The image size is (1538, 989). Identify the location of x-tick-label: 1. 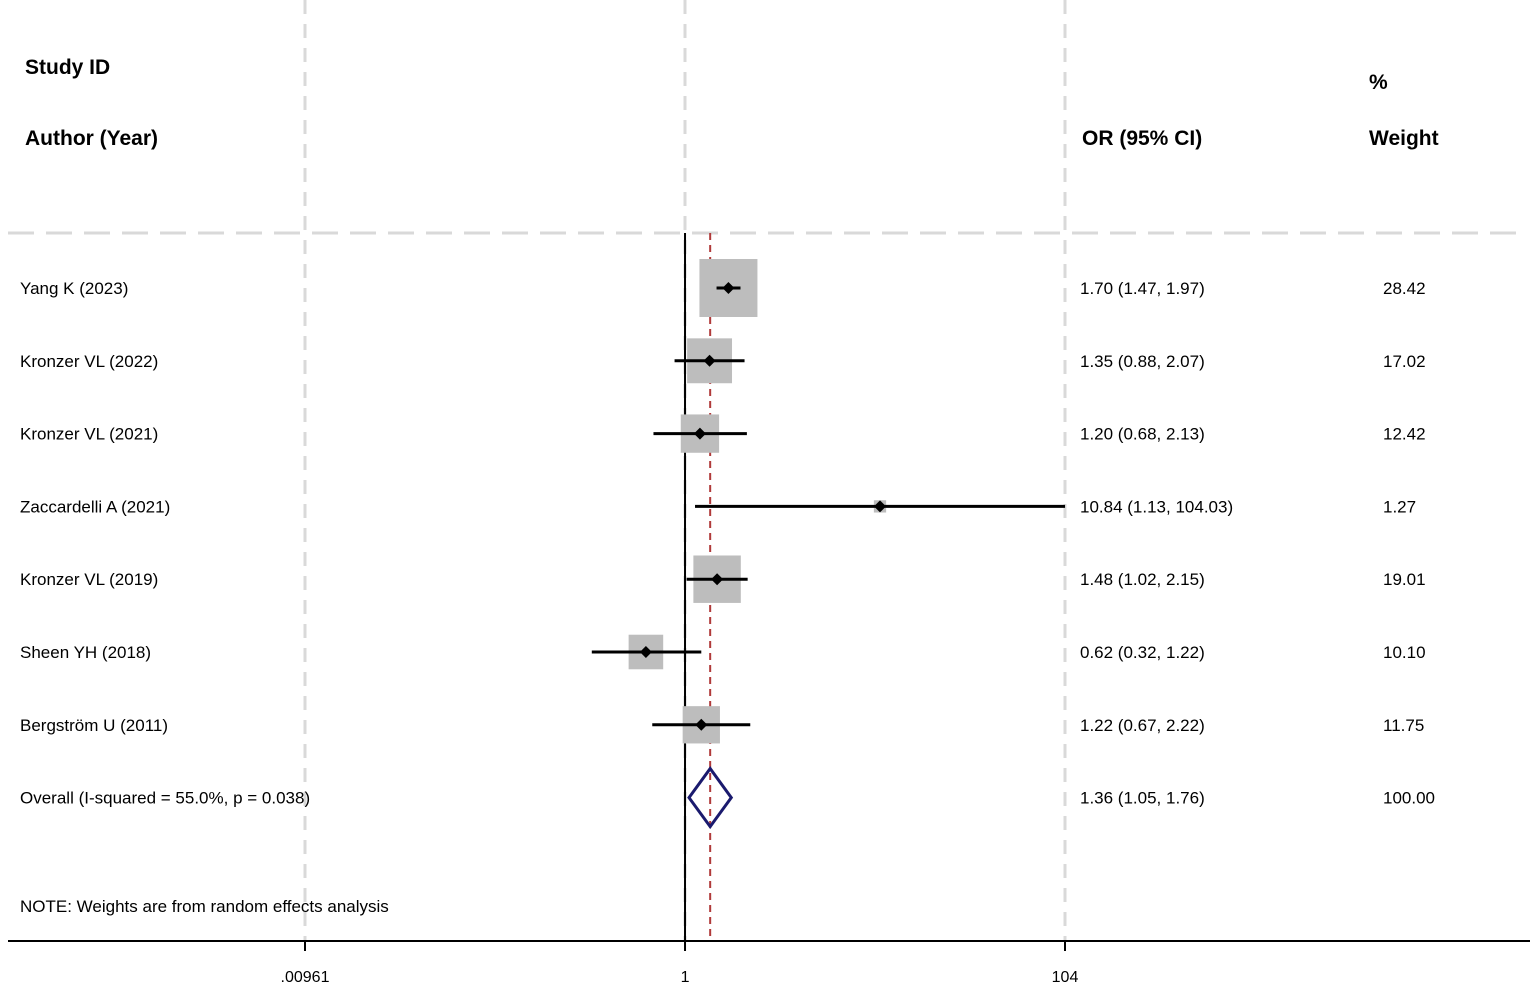
(685, 977).